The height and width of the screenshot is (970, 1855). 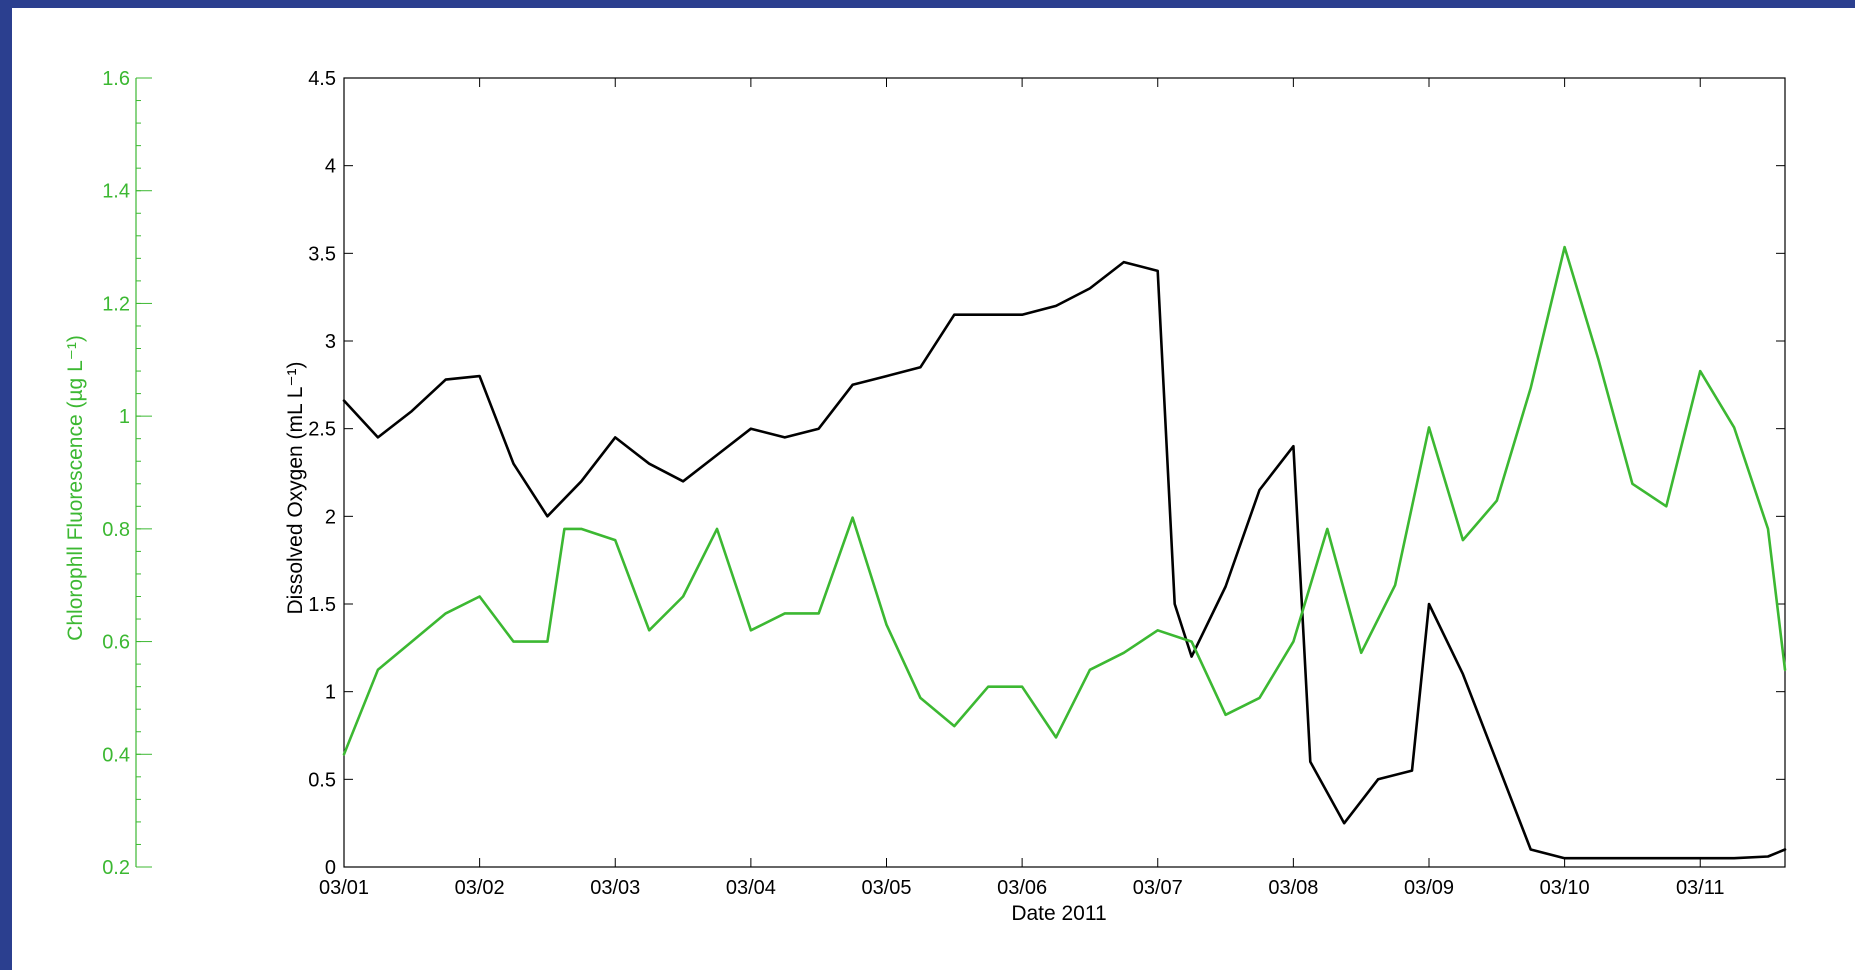 What do you see at coordinates (1058, 913) in the screenshot?
I see `x-axis-title: Date 2011` at bounding box center [1058, 913].